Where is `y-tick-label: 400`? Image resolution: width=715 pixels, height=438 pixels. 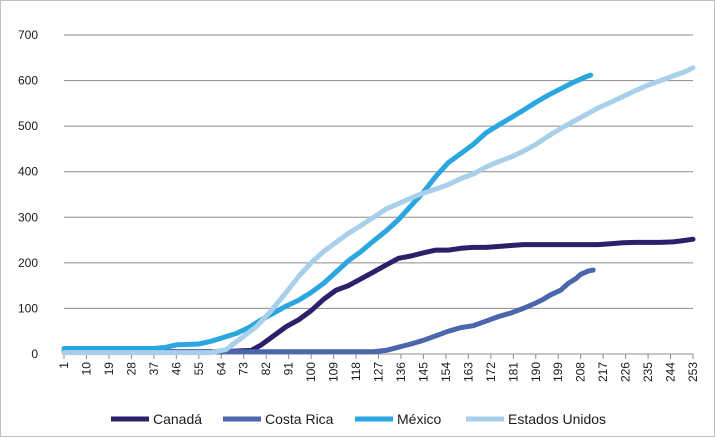
y-tick-label: 400 is located at coordinates (28, 172).